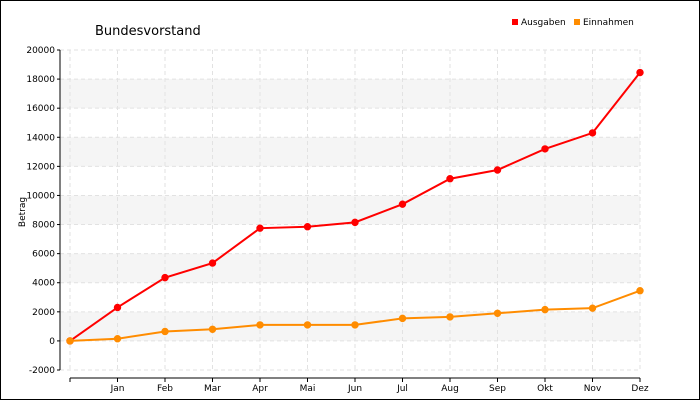 The image size is (700, 400). Describe the element at coordinates (402, 389) in the screenshot. I see `x-tick-label: Jul` at that location.